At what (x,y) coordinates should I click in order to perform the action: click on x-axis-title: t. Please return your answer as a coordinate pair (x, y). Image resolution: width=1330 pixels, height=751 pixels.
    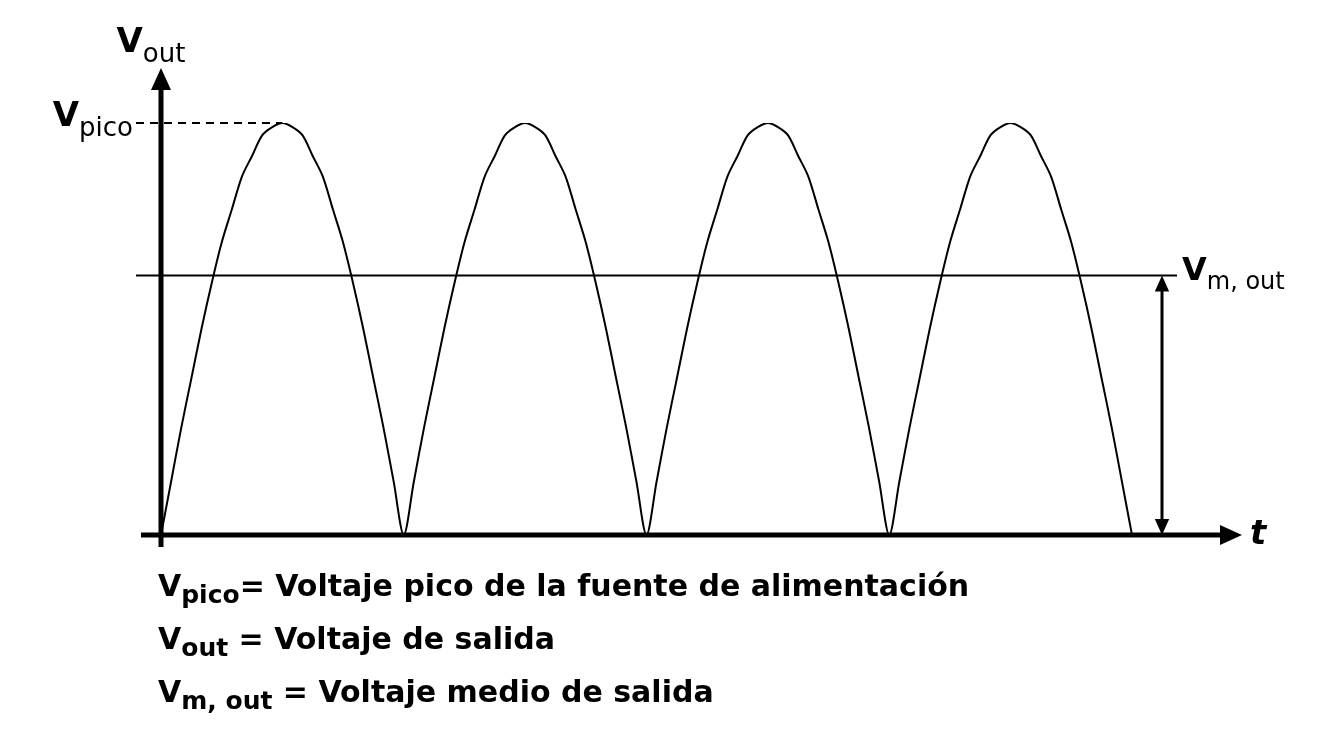
    Looking at the image, I should click on (1259, 531).